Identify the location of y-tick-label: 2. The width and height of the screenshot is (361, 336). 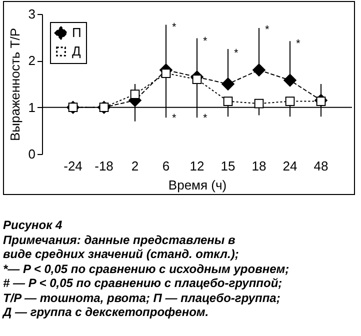
(32, 60).